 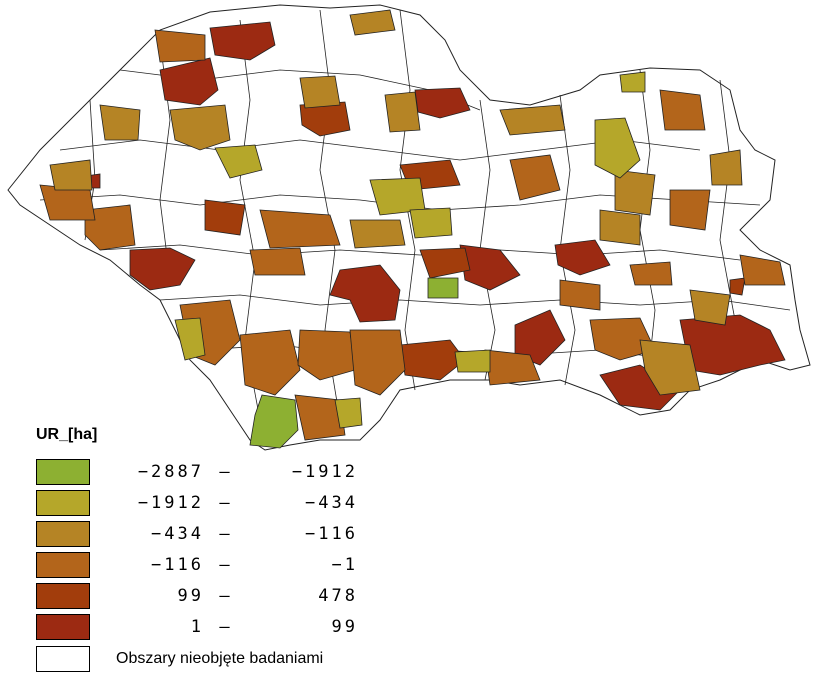 What do you see at coordinates (254, 565) in the screenshot?
I see `legend-range: −116– −1` at bounding box center [254, 565].